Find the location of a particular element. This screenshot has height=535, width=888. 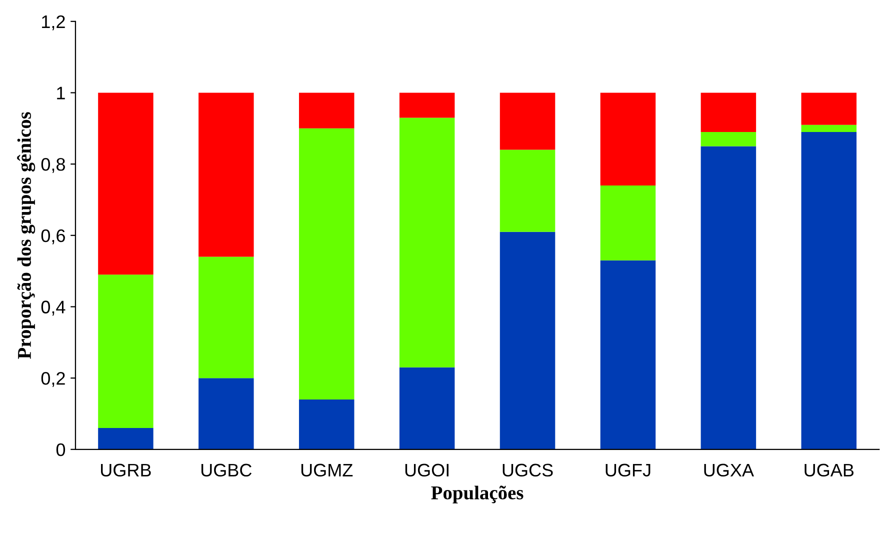

x-tick-label: UGFJ is located at coordinates (628, 470).